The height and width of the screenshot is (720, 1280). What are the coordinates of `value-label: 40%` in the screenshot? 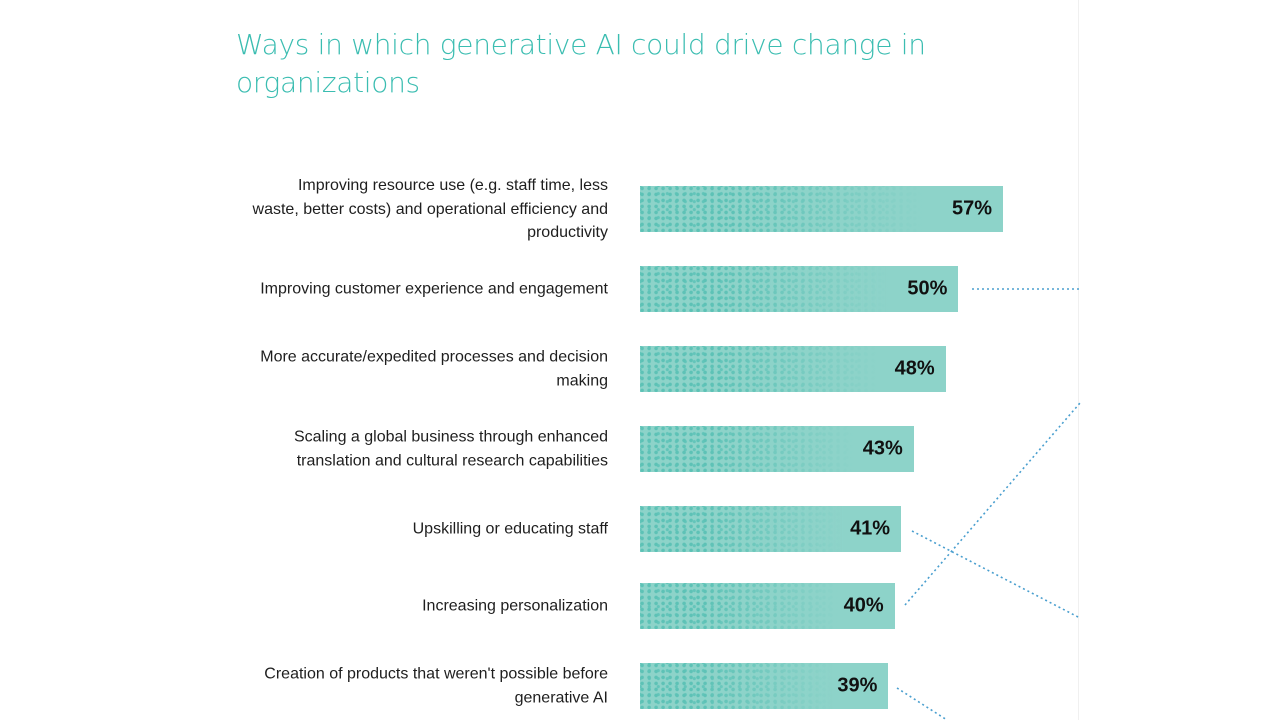 It's located at (863, 605).